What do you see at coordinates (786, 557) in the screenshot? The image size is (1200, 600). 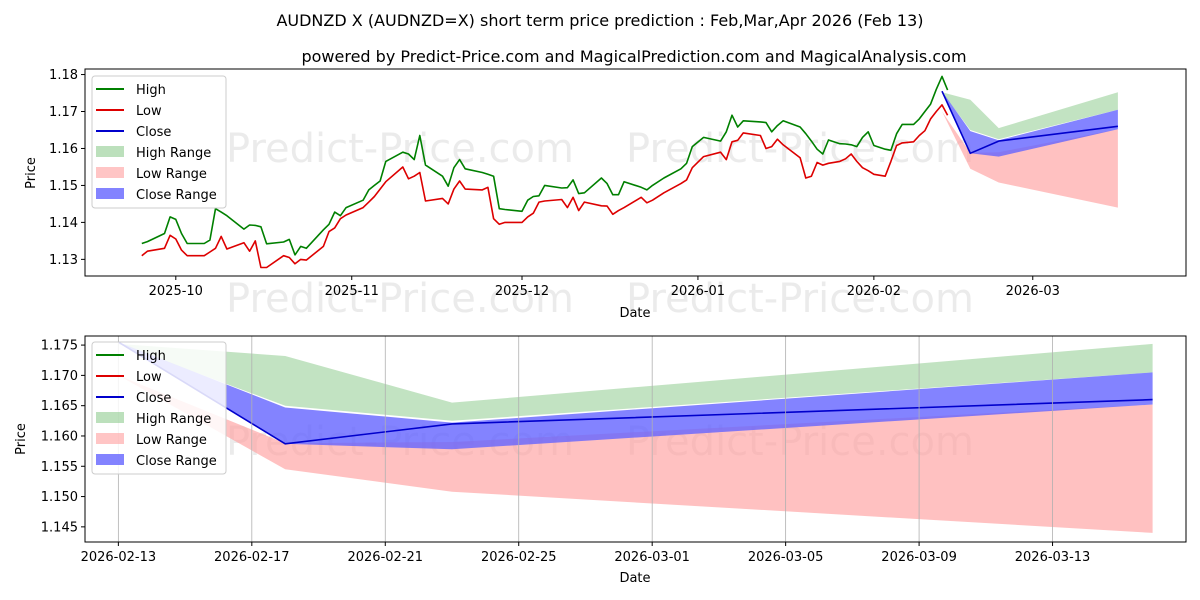 I see `x-tick-label: 2026-03-05` at bounding box center [786, 557].